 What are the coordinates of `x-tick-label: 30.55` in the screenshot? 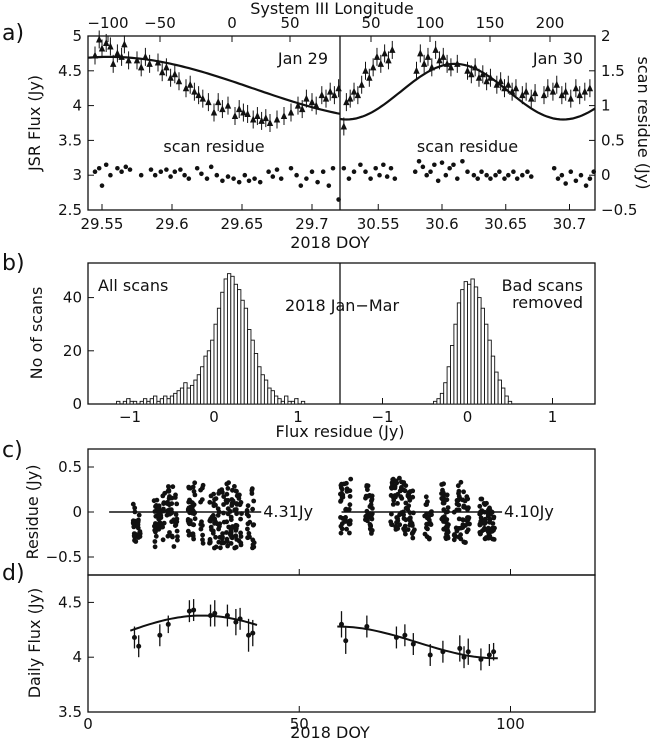 It's located at (378, 224).